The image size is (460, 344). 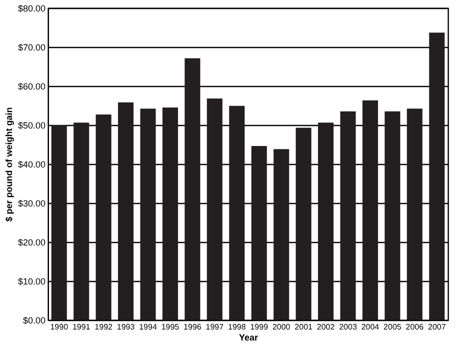 I want to click on x-tick-label: 1995, so click(x=170, y=327).